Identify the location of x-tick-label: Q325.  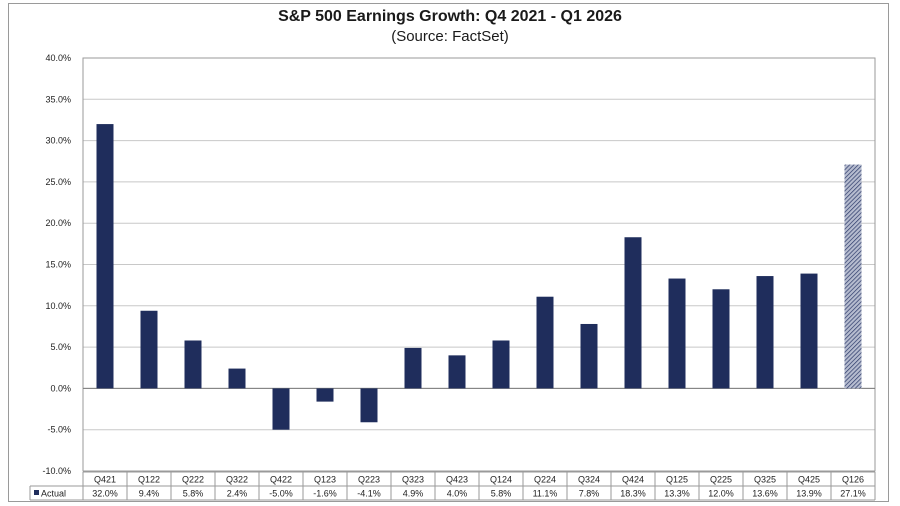
(765, 480).